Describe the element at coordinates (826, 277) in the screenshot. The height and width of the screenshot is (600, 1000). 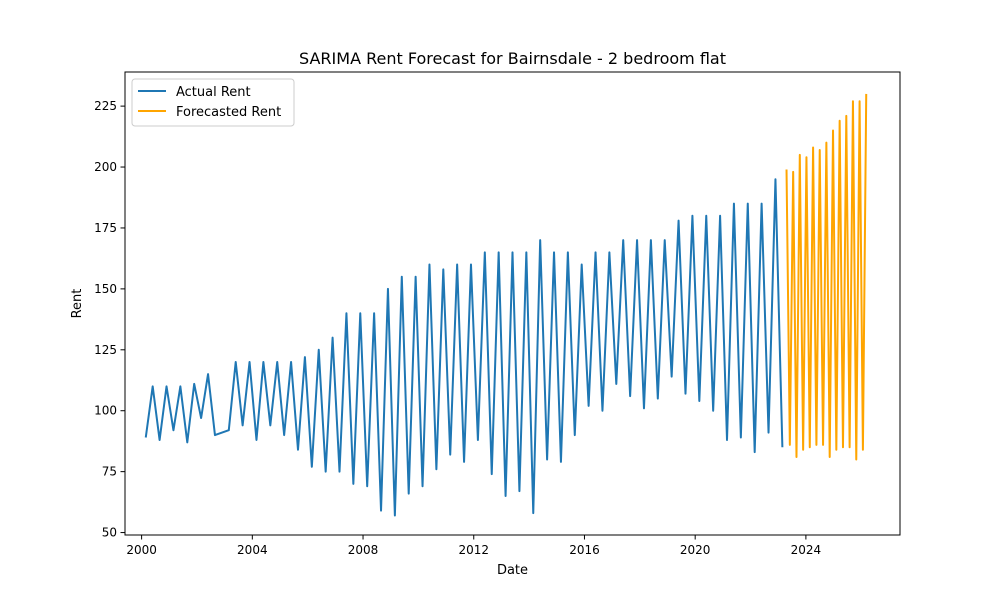
I see `series-line-forecasted-rent` at that location.